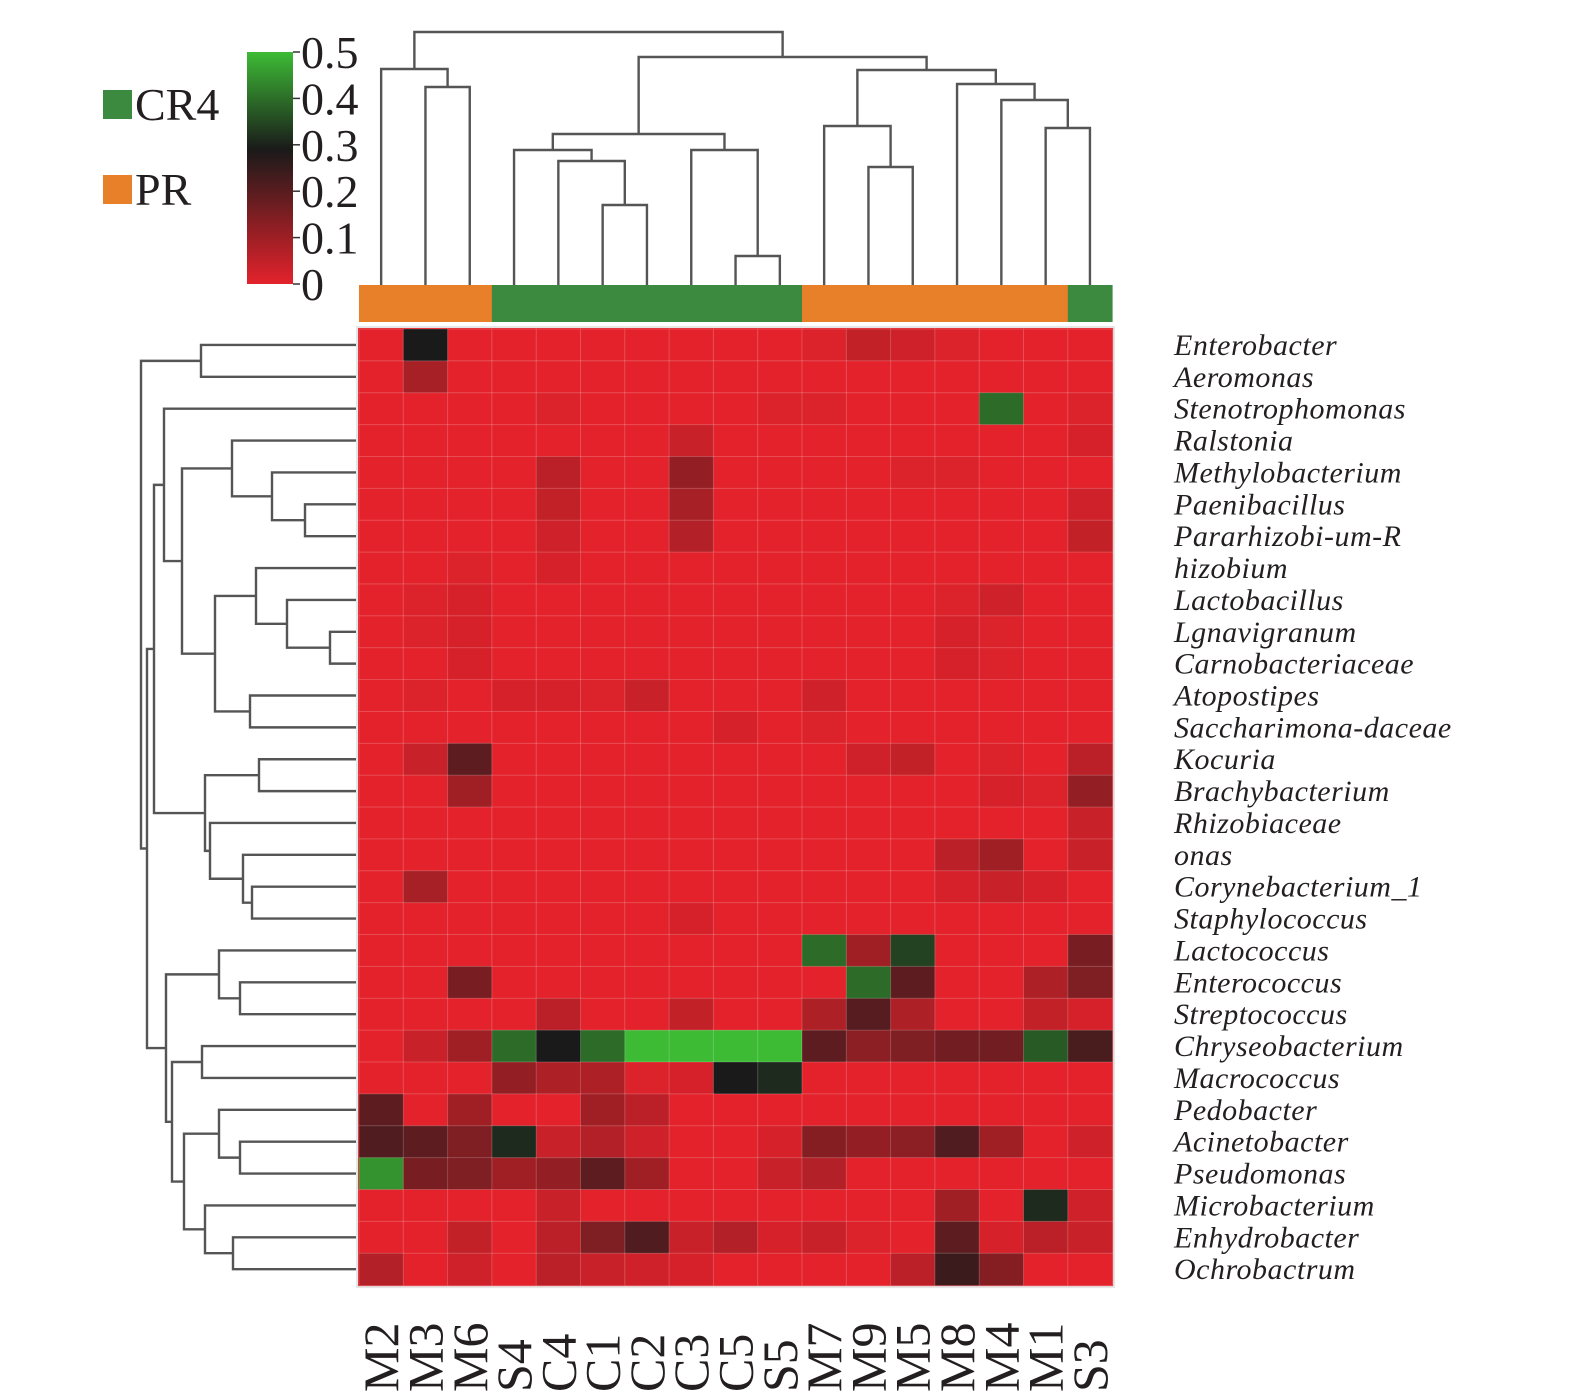 The image size is (1575, 1394). Describe the element at coordinates (330, 145) in the screenshot. I see `color-scale-tick-label: 0.3` at that location.